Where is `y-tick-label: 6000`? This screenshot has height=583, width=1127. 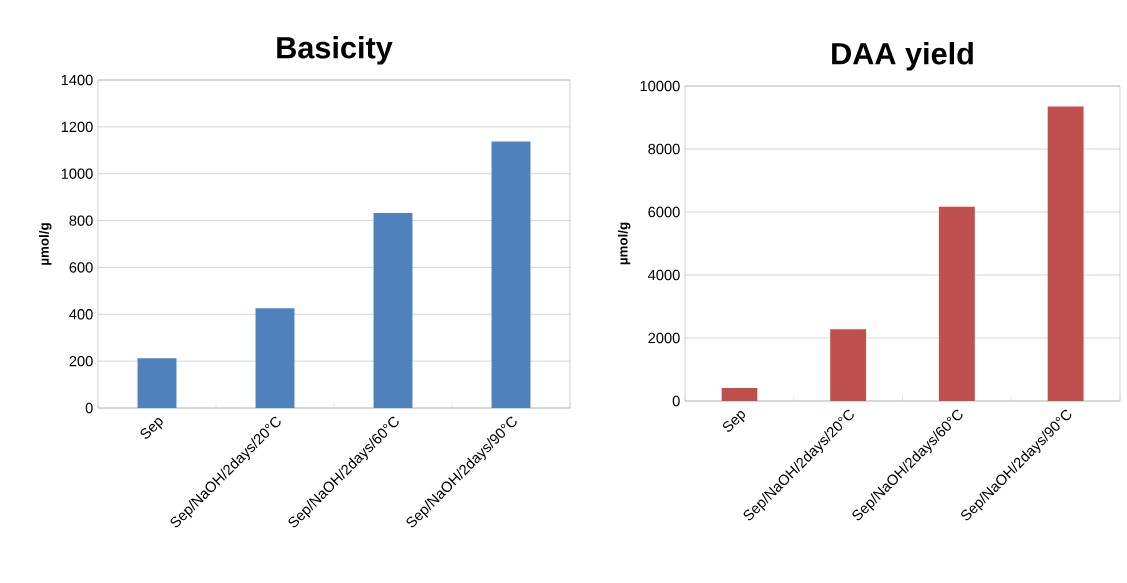 y-tick-label: 6000 is located at coordinates (664, 212).